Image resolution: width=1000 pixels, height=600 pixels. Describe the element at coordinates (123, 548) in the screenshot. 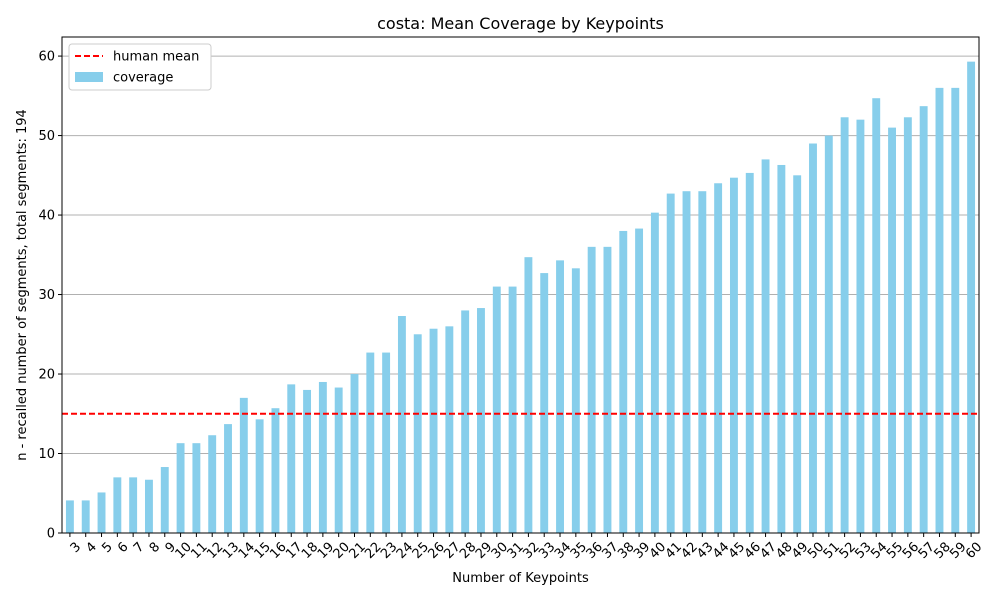

I see `x-tick-label: 6` at that location.